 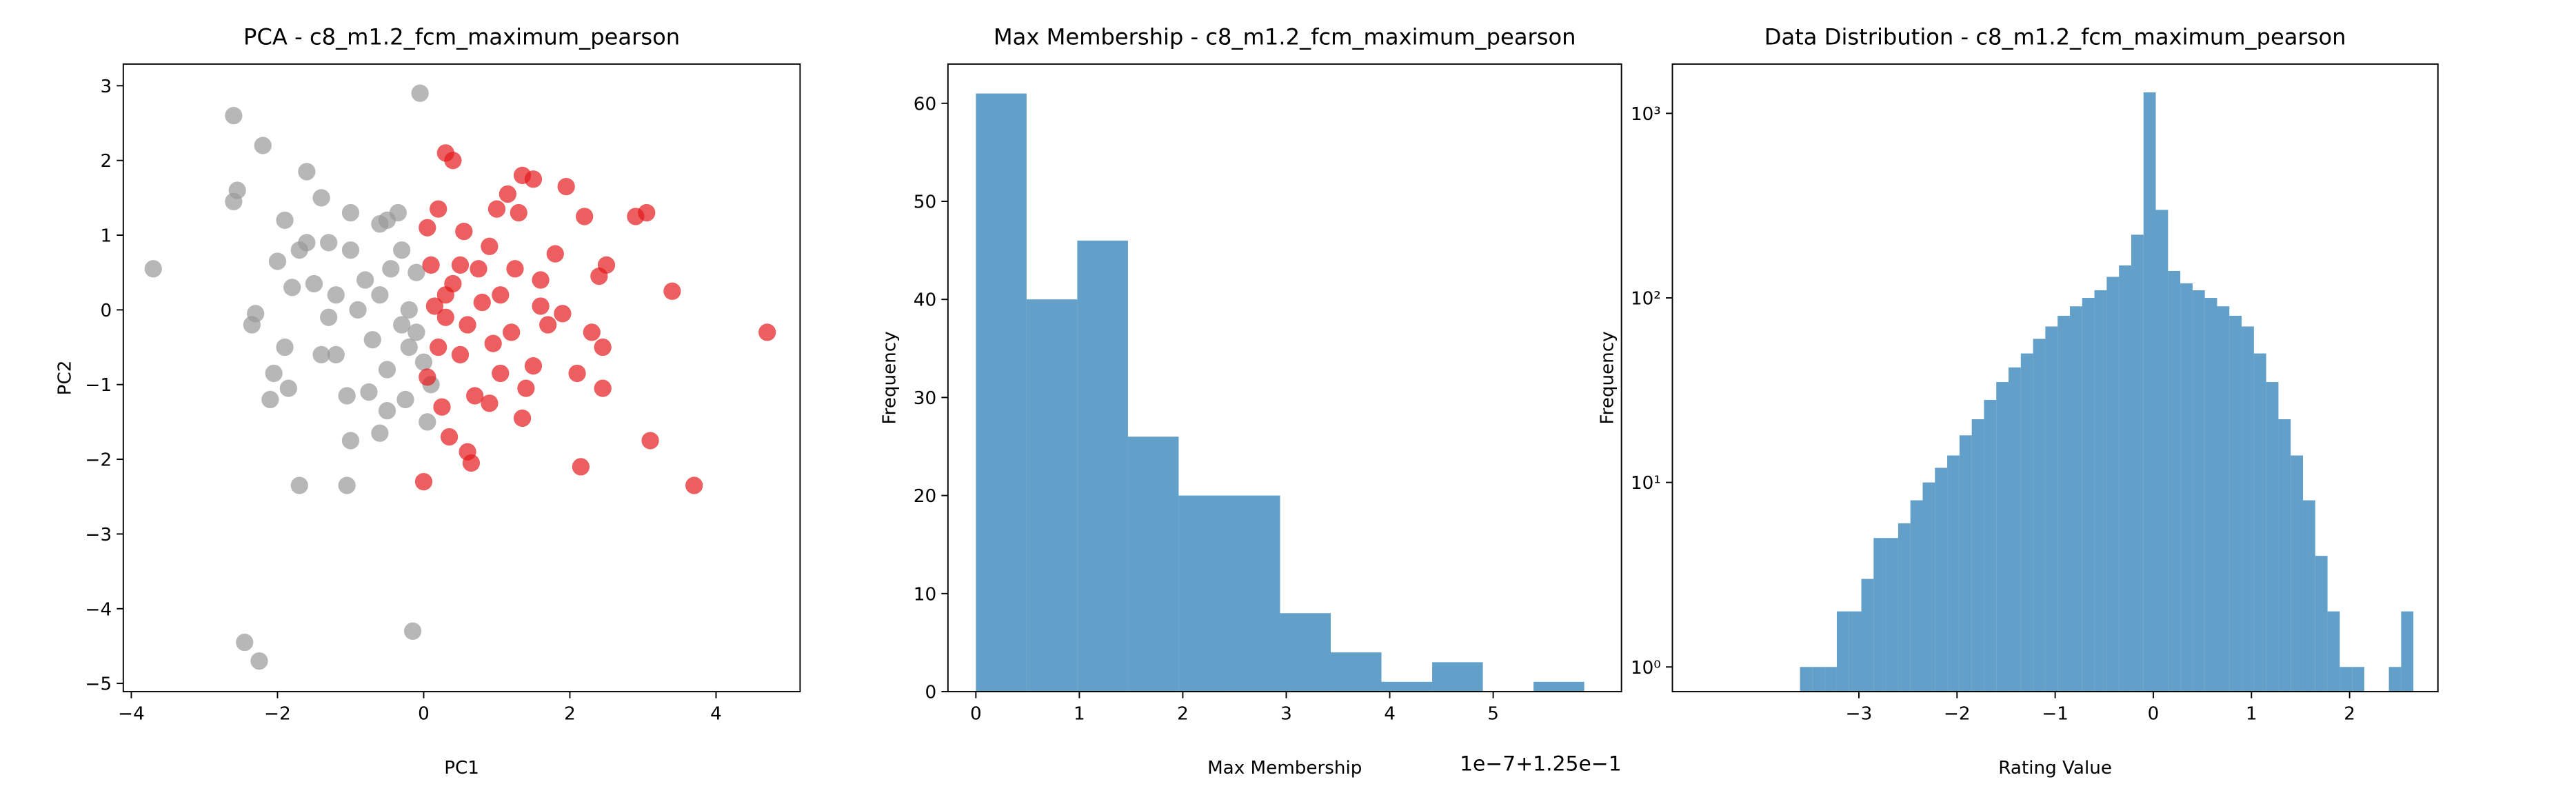 I want to click on y-tick-label: 10, so click(x=925, y=594).